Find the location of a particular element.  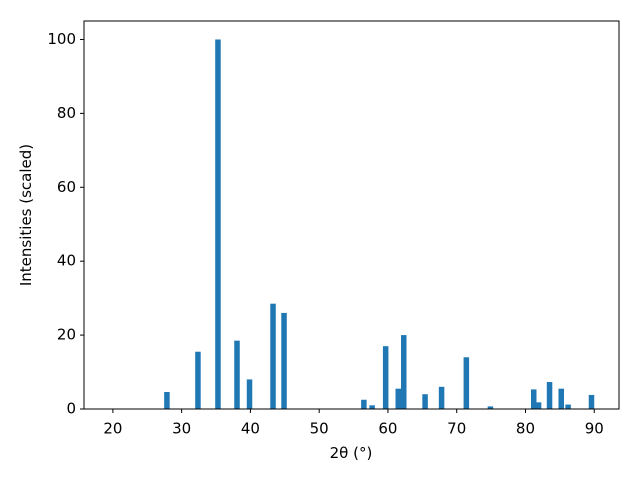

x-tick-label: 80 is located at coordinates (525, 429).